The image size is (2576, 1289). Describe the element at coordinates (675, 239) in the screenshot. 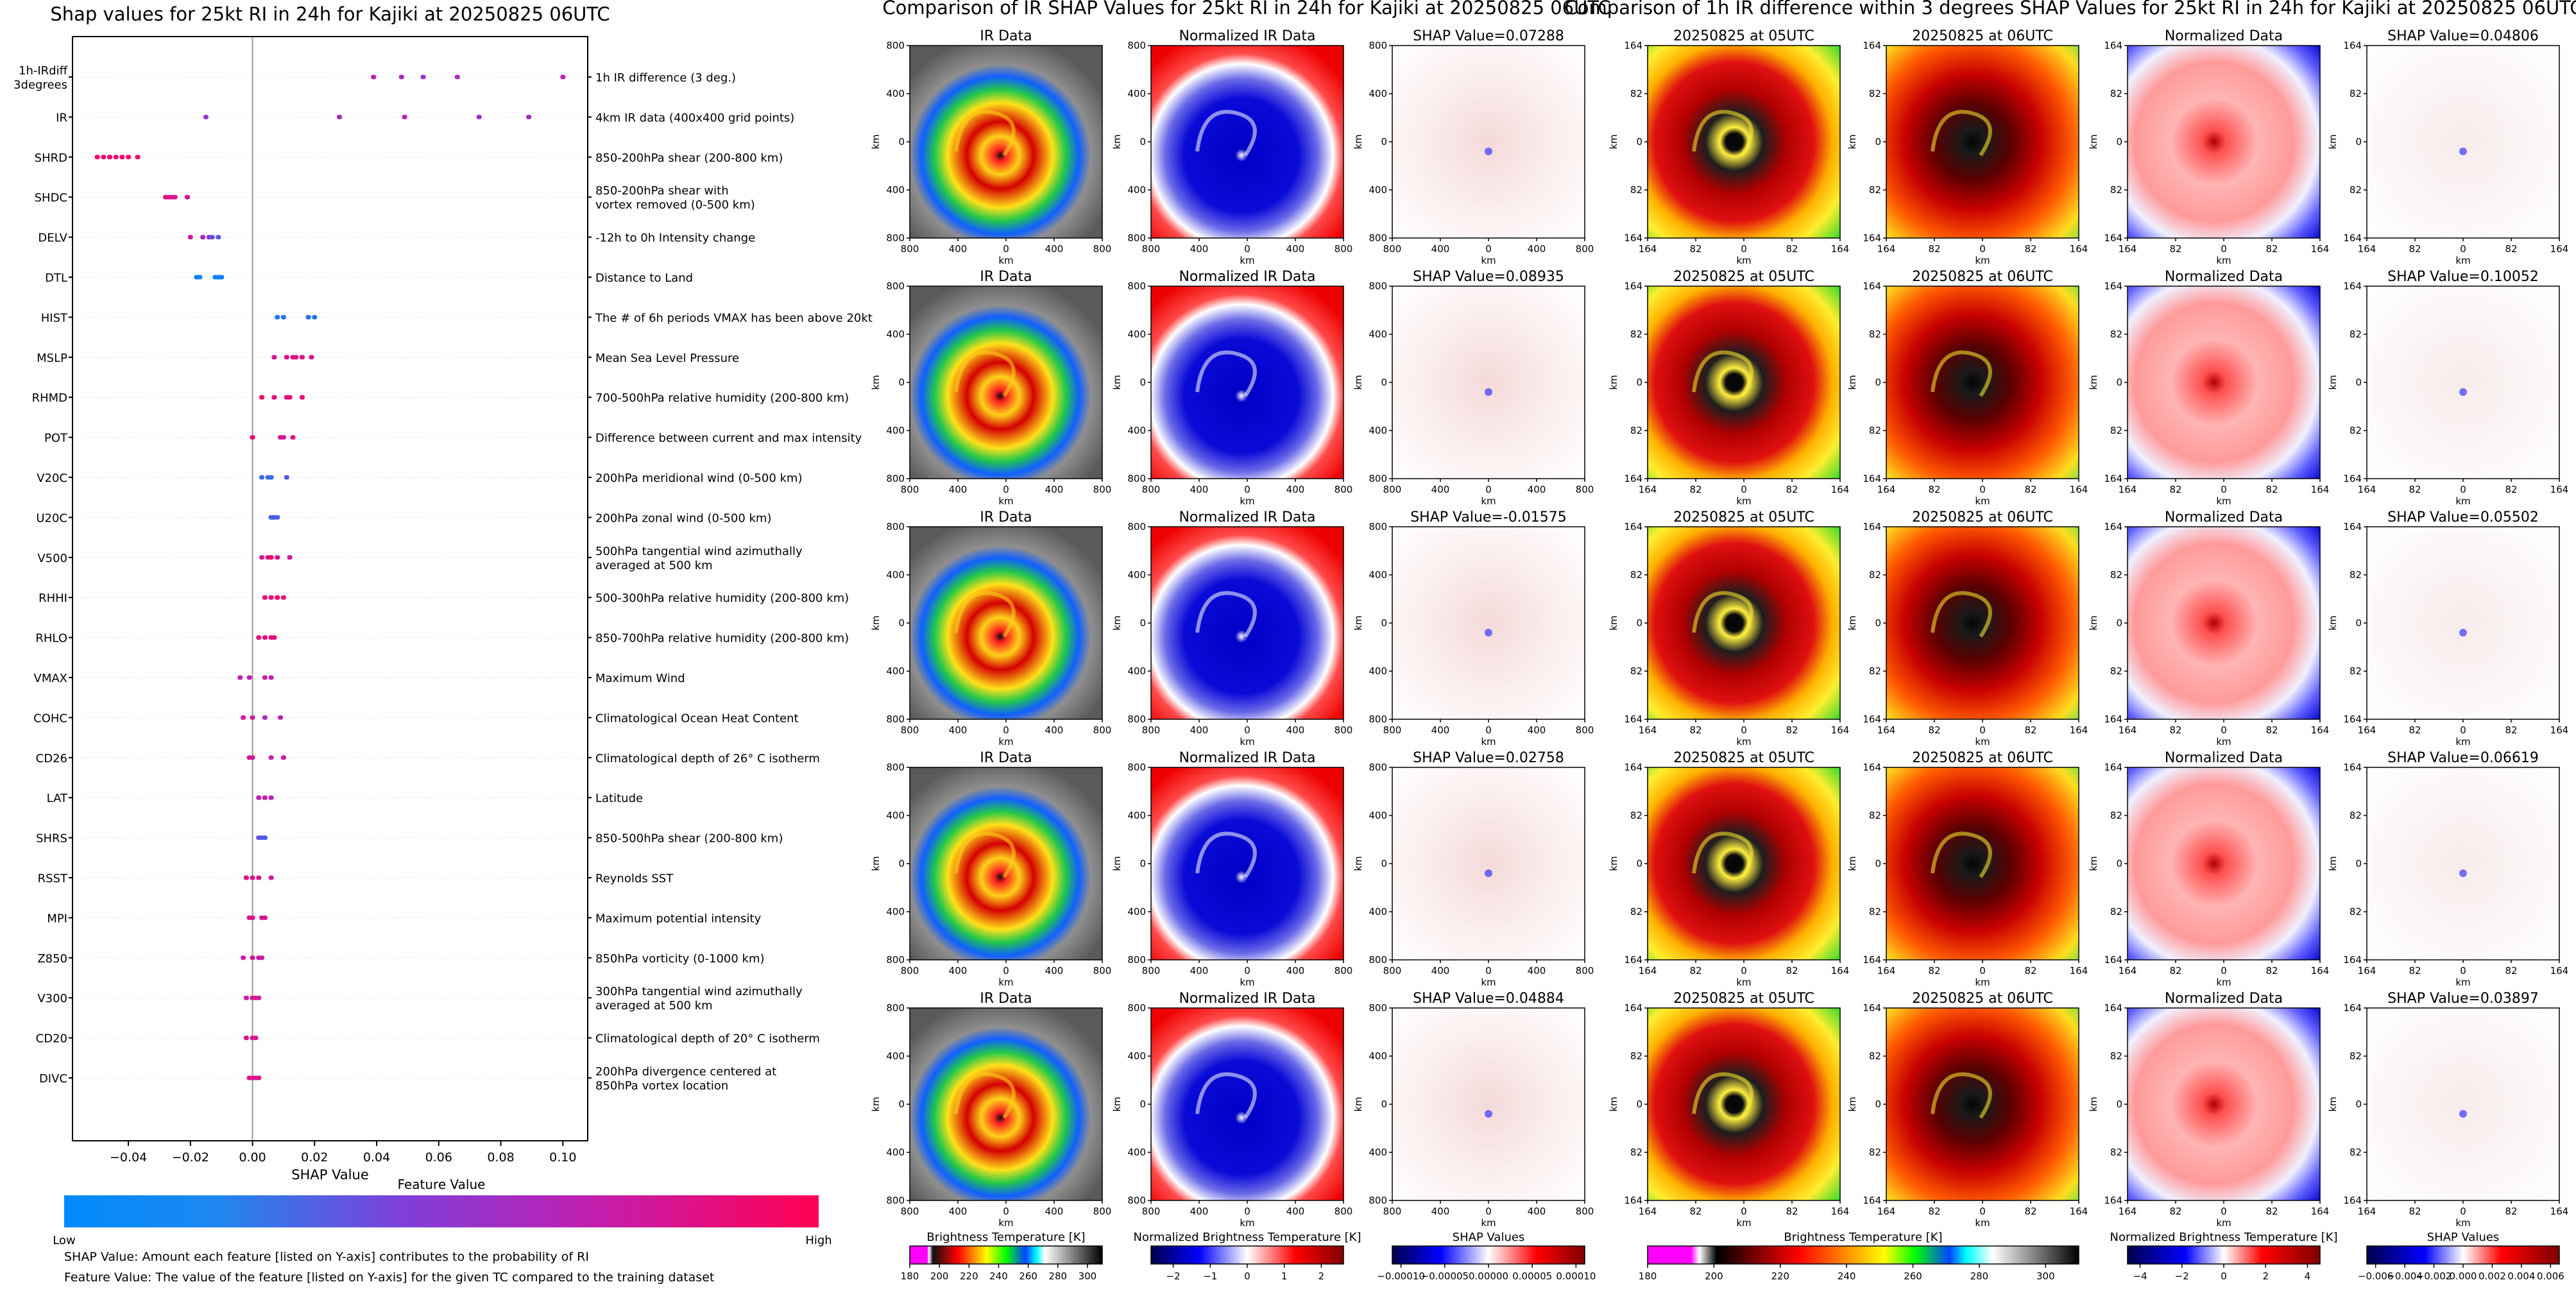

I see `feature-description: -12h to 0h Intensity change` at that location.